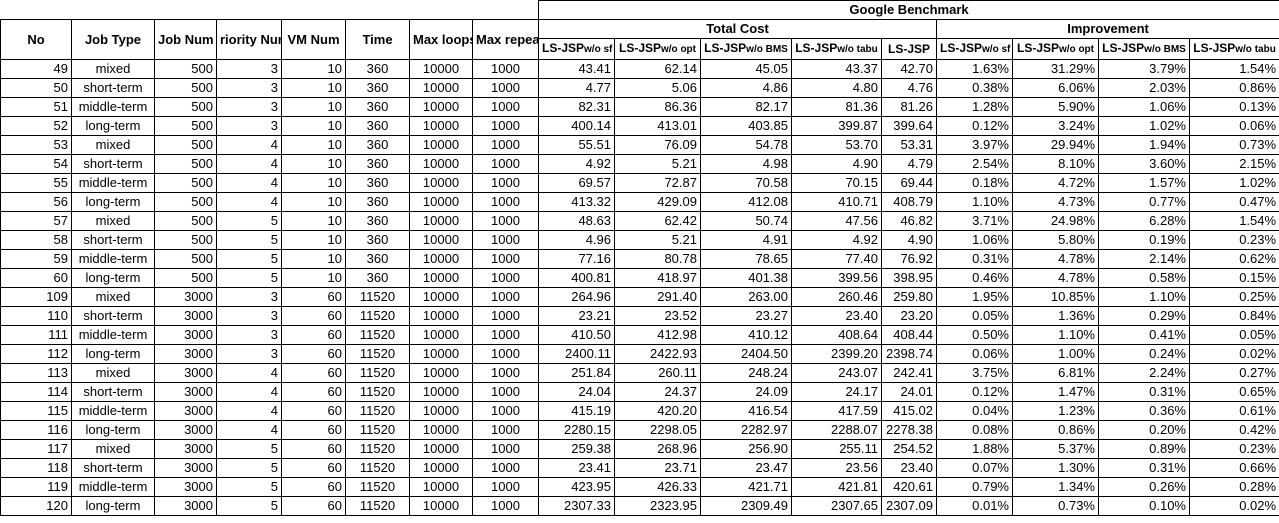 This screenshot has height=523, width=1279. What do you see at coordinates (746, 259) in the screenshot?
I see `cell-total-cost: 78.65` at bounding box center [746, 259].